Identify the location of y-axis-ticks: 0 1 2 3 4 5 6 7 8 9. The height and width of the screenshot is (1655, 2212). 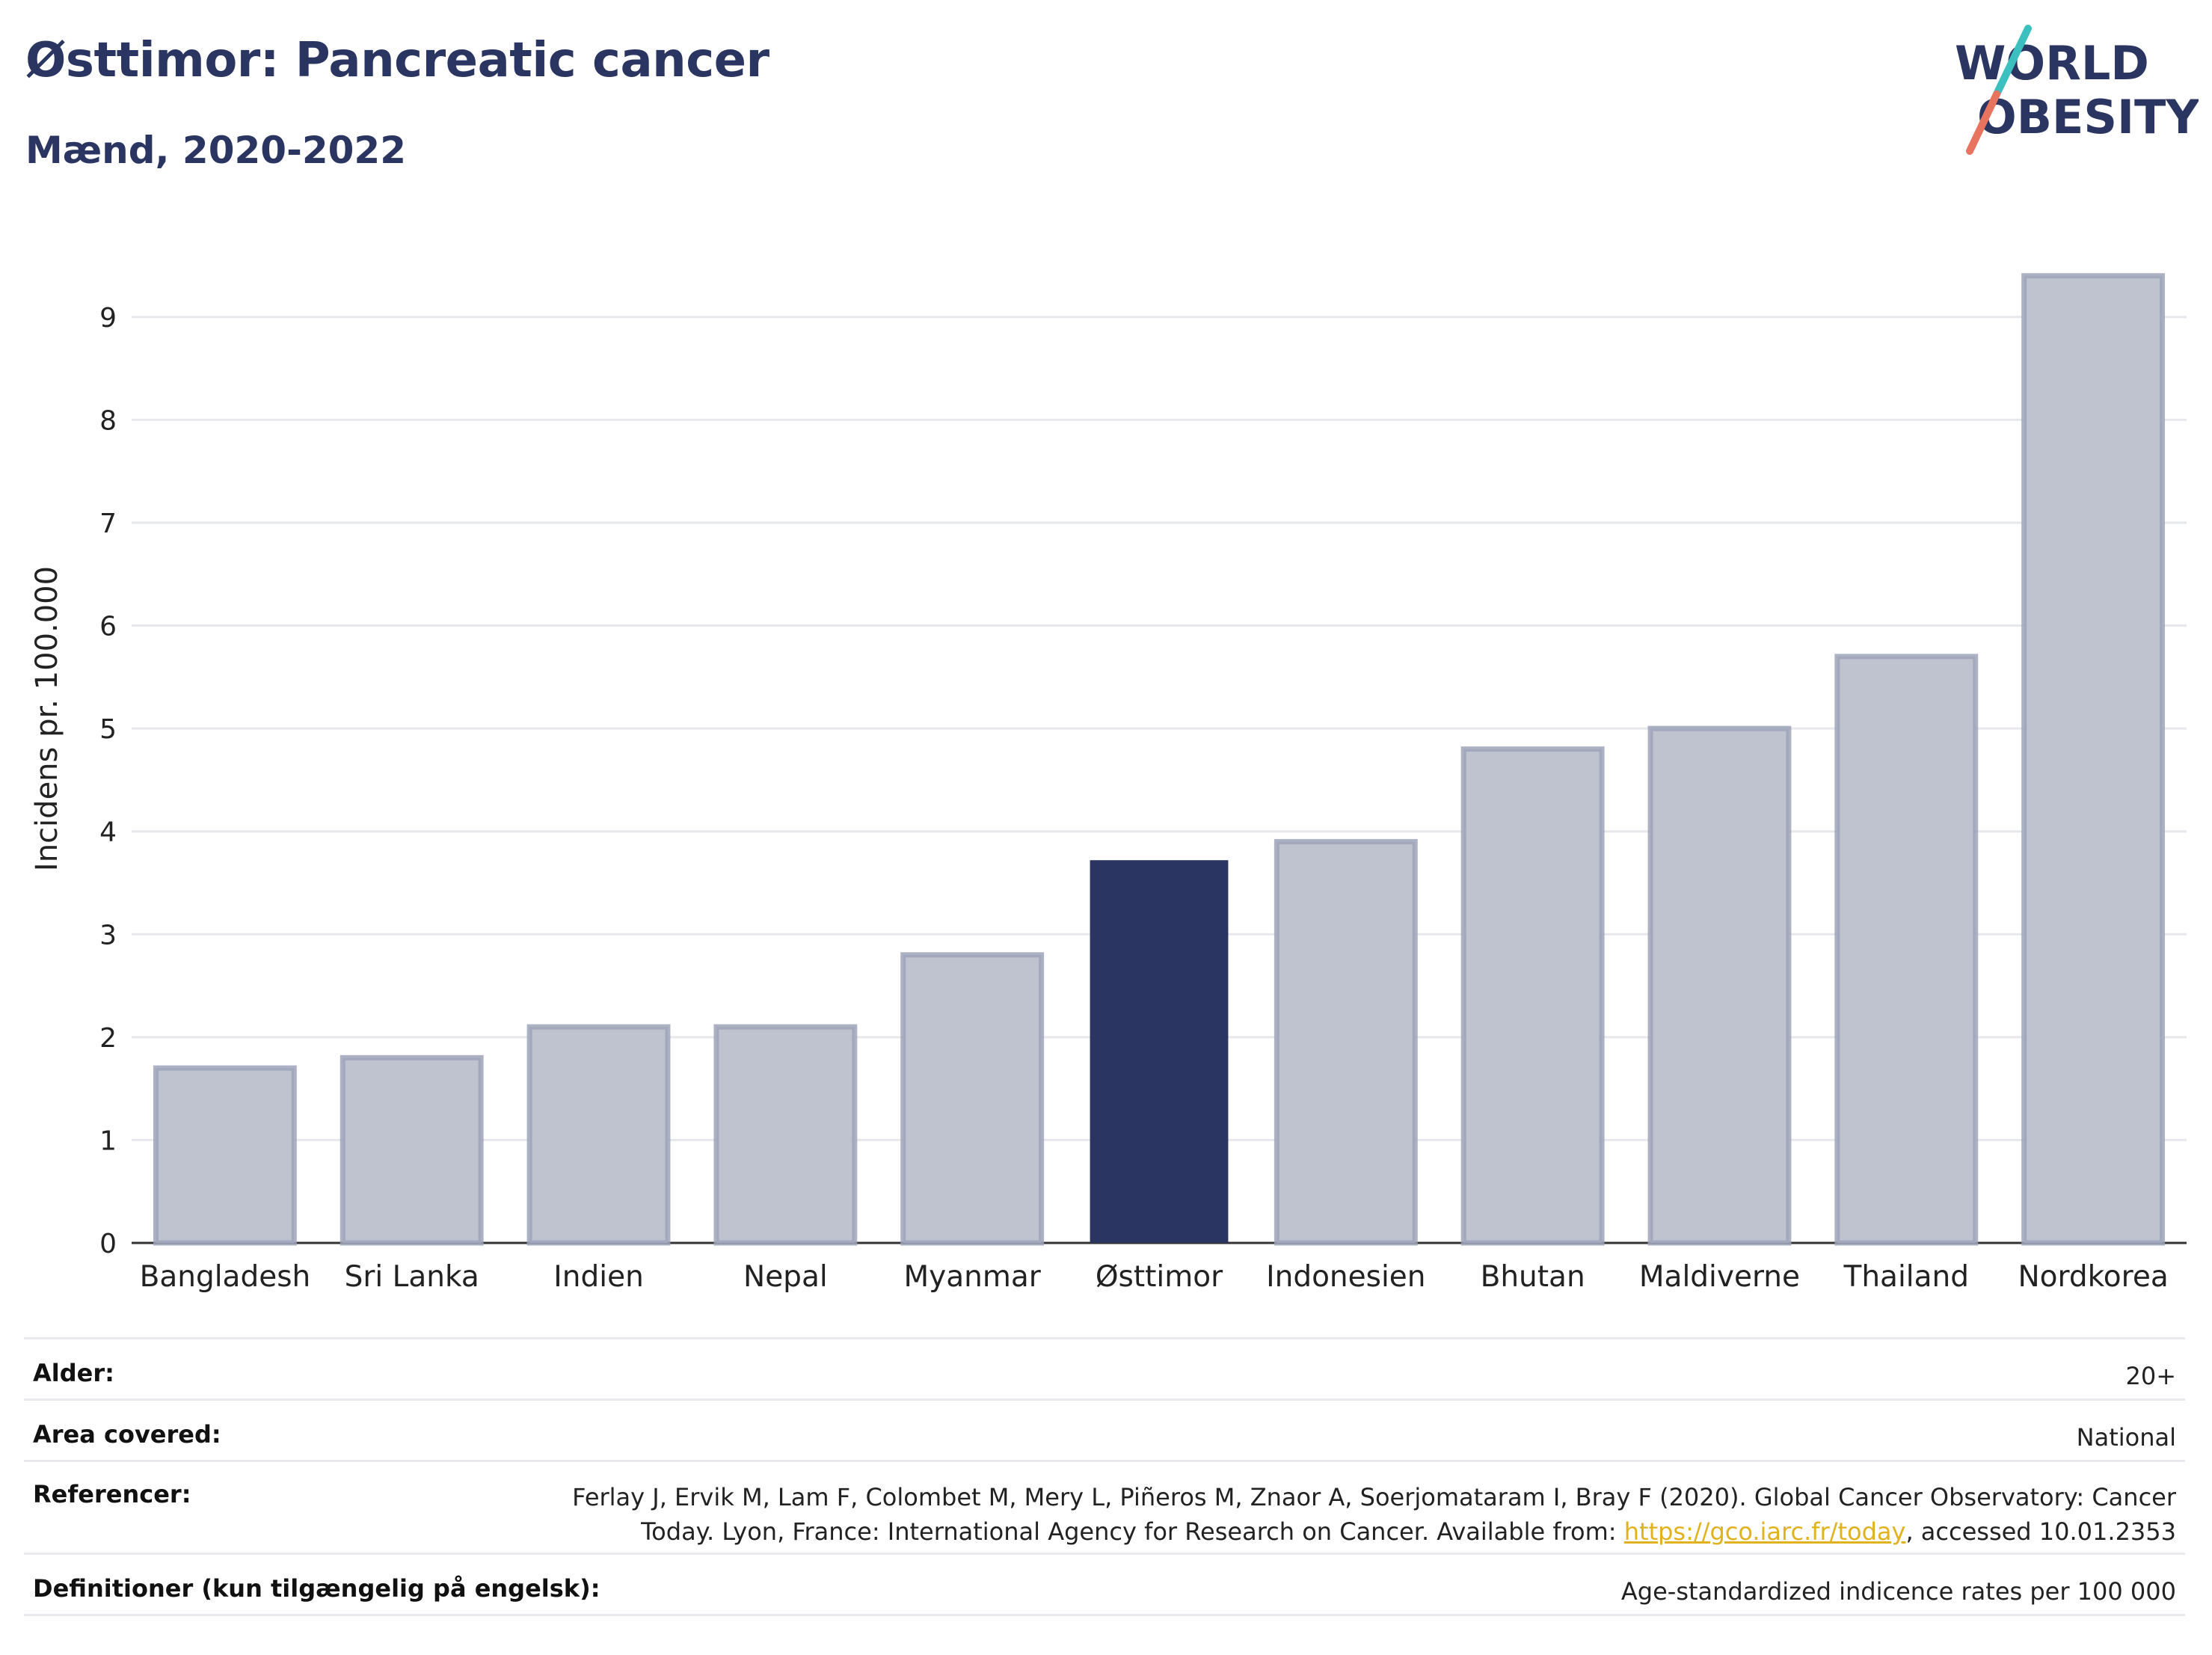
(108, 781).